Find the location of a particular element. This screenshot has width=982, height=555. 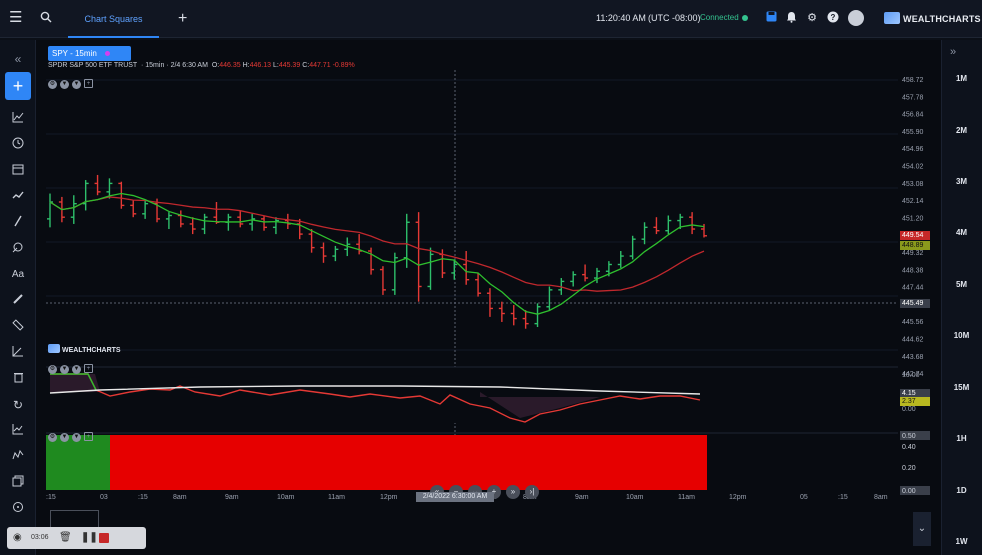

signal-pane-controls: ⚙ ▼ ▼ + is located at coordinates (72, 433).